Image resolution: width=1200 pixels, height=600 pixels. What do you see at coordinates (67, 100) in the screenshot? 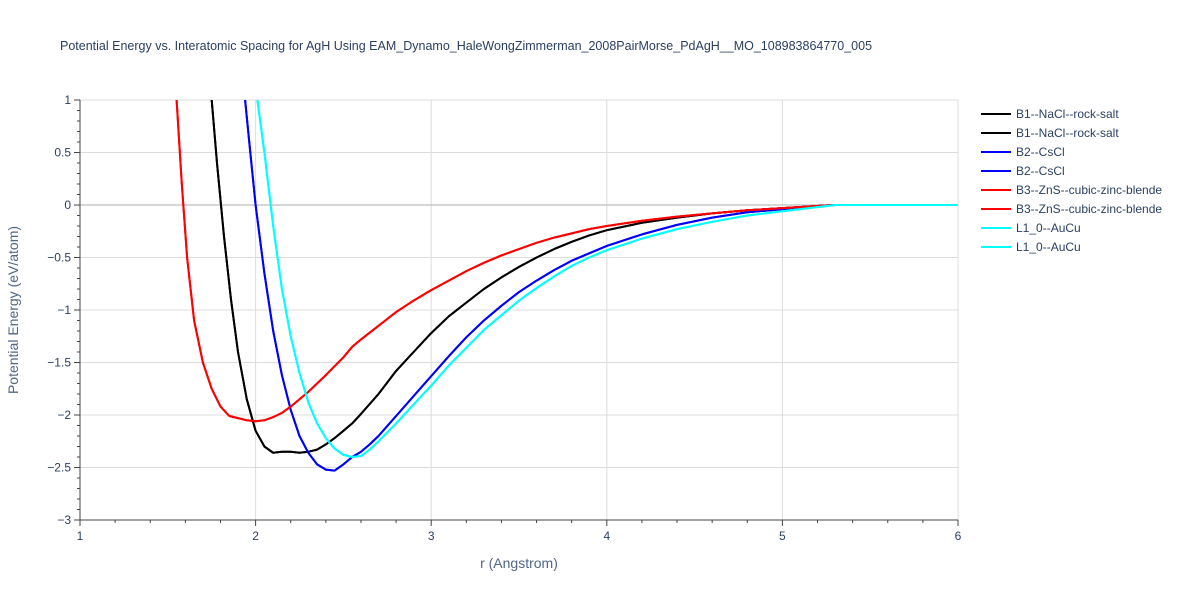
I see `y-tick-label: 1` at bounding box center [67, 100].